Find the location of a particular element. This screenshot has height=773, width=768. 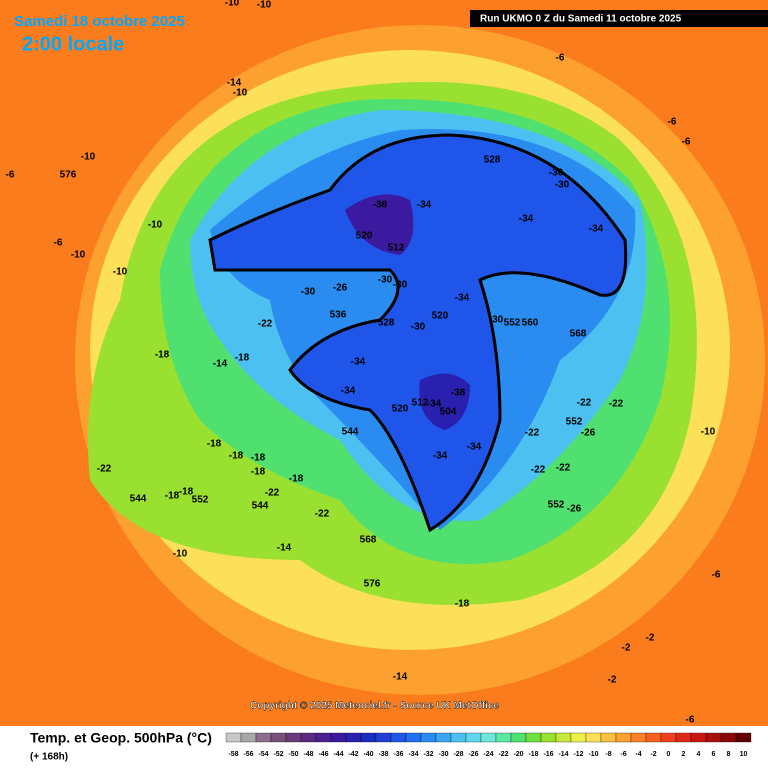

colorbar-label: -48 is located at coordinates (308, 754).